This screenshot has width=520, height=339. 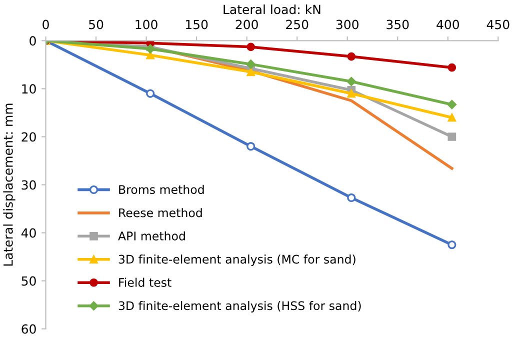 I want to click on legend-label: Field test, so click(x=145, y=282).